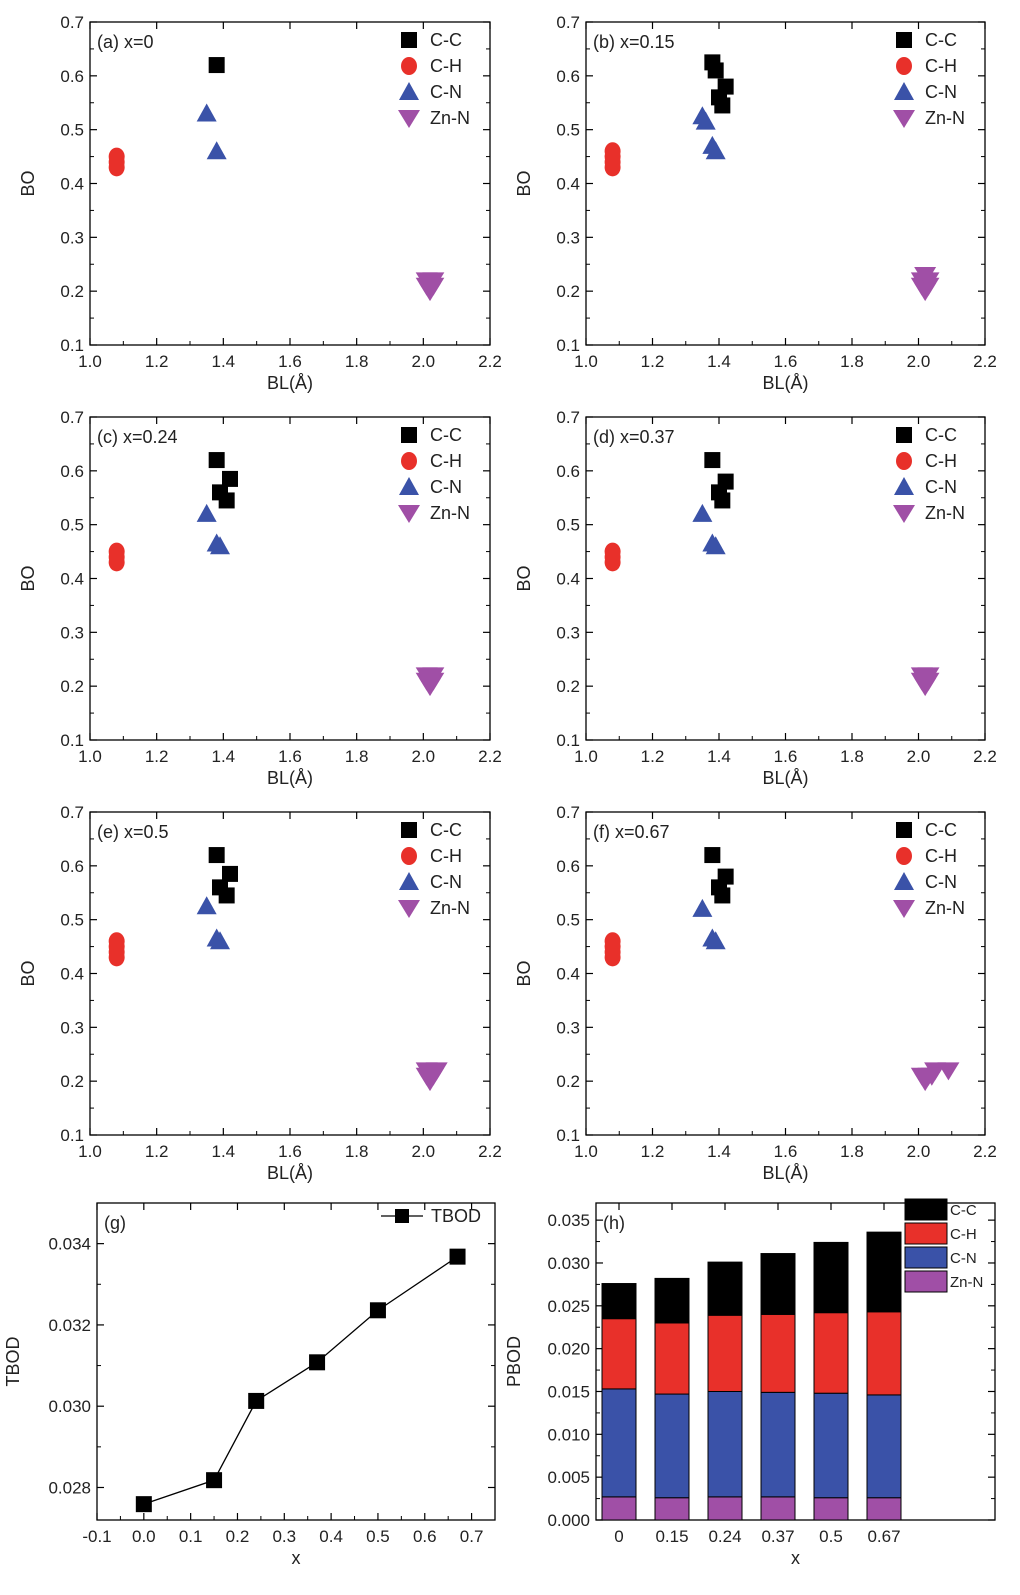 The image size is (1020, 1595). I want to click on legend-label: C-H, so click(963, 1234).